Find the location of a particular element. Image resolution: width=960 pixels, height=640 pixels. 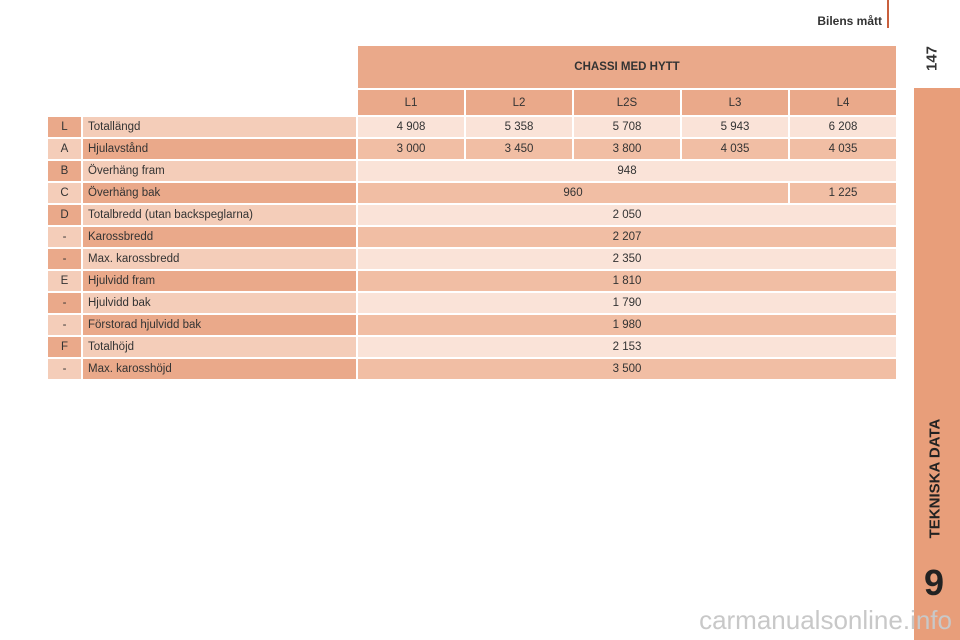

row-code: A is located at coordinates (64, 149).